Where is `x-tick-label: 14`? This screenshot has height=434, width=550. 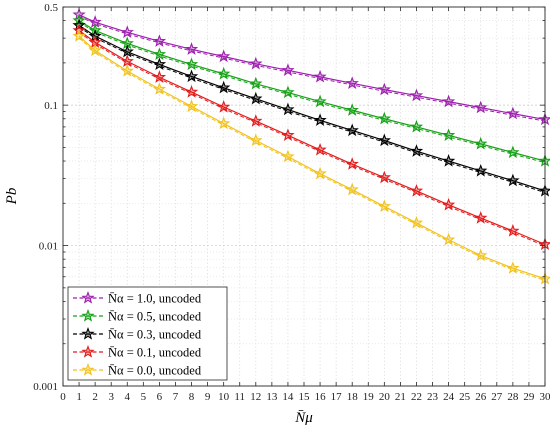
x-tick-label: 14 is located at coordinates (288, 397).